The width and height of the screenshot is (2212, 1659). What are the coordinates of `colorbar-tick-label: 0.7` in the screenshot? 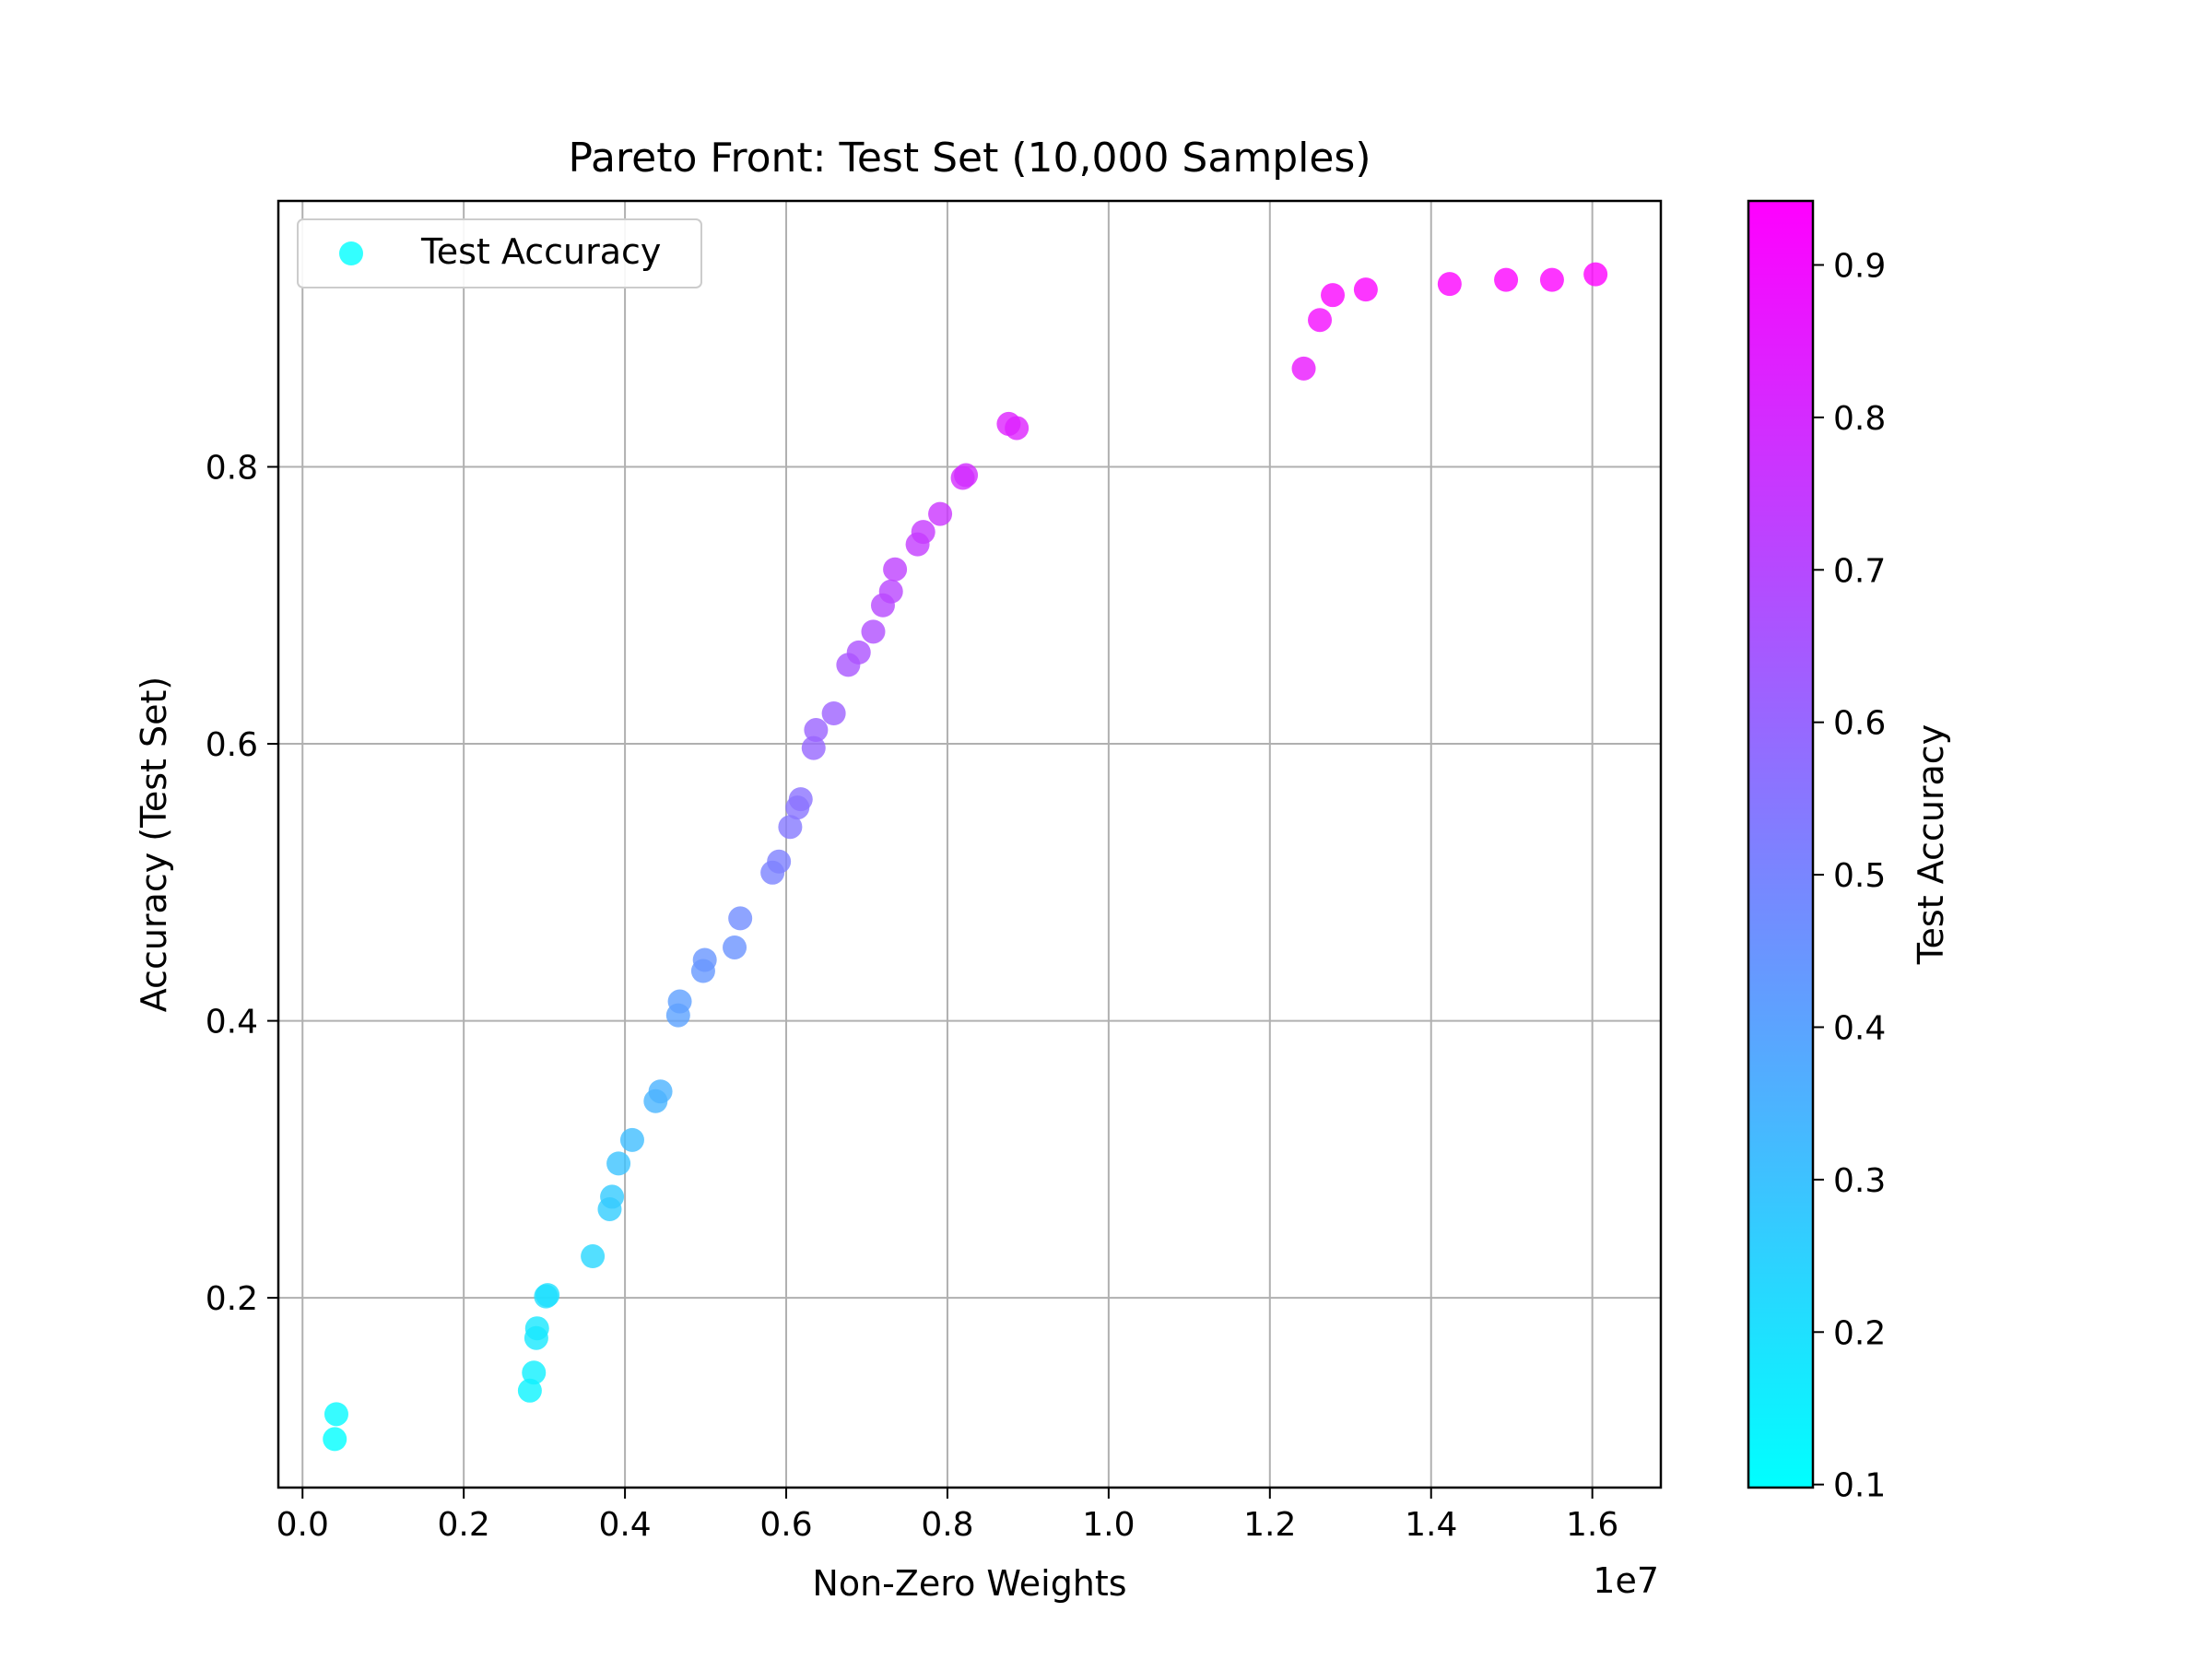 It's located at (1859, 571).